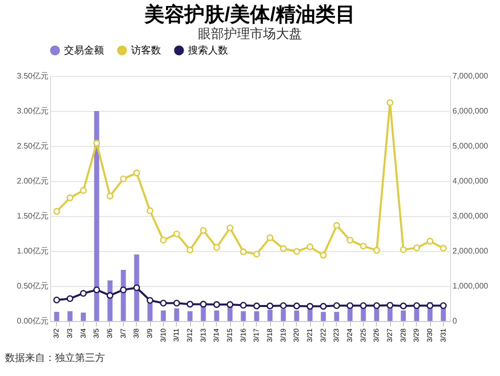  I want to click on y-tick-label: 2.50亿元, so click(32, 146).